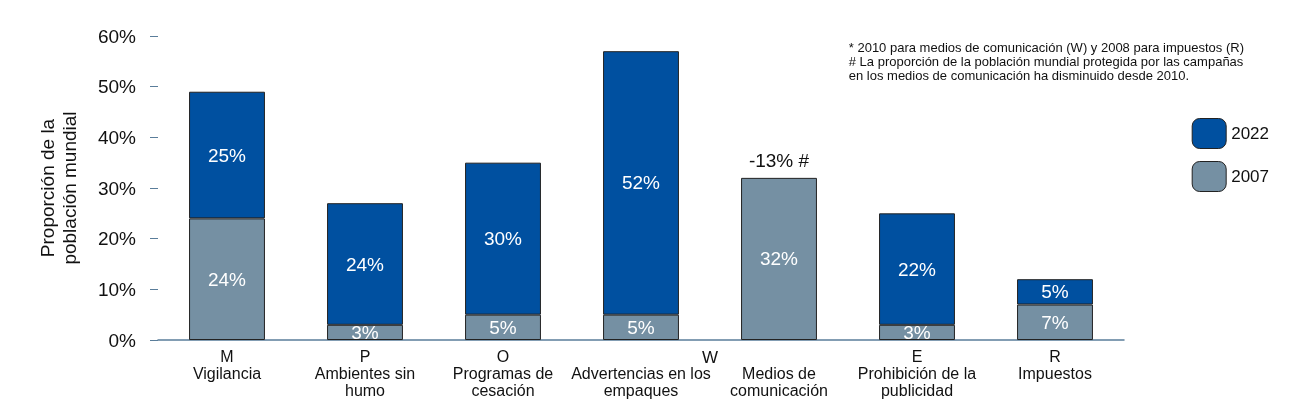  What do you see at coordinates (122, 340) in the screenshot?
I see `y-tick-label: 0%` at bounding box center [122, 340].